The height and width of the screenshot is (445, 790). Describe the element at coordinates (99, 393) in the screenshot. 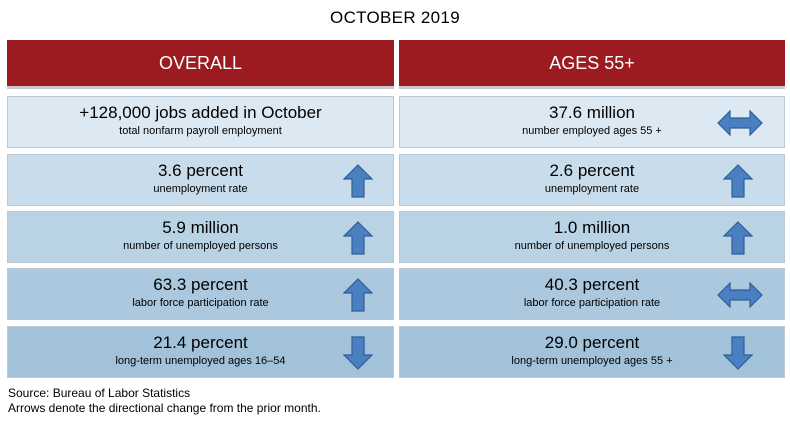

I see `source-note: Source: Bureau of Labor Statistics` at that location.